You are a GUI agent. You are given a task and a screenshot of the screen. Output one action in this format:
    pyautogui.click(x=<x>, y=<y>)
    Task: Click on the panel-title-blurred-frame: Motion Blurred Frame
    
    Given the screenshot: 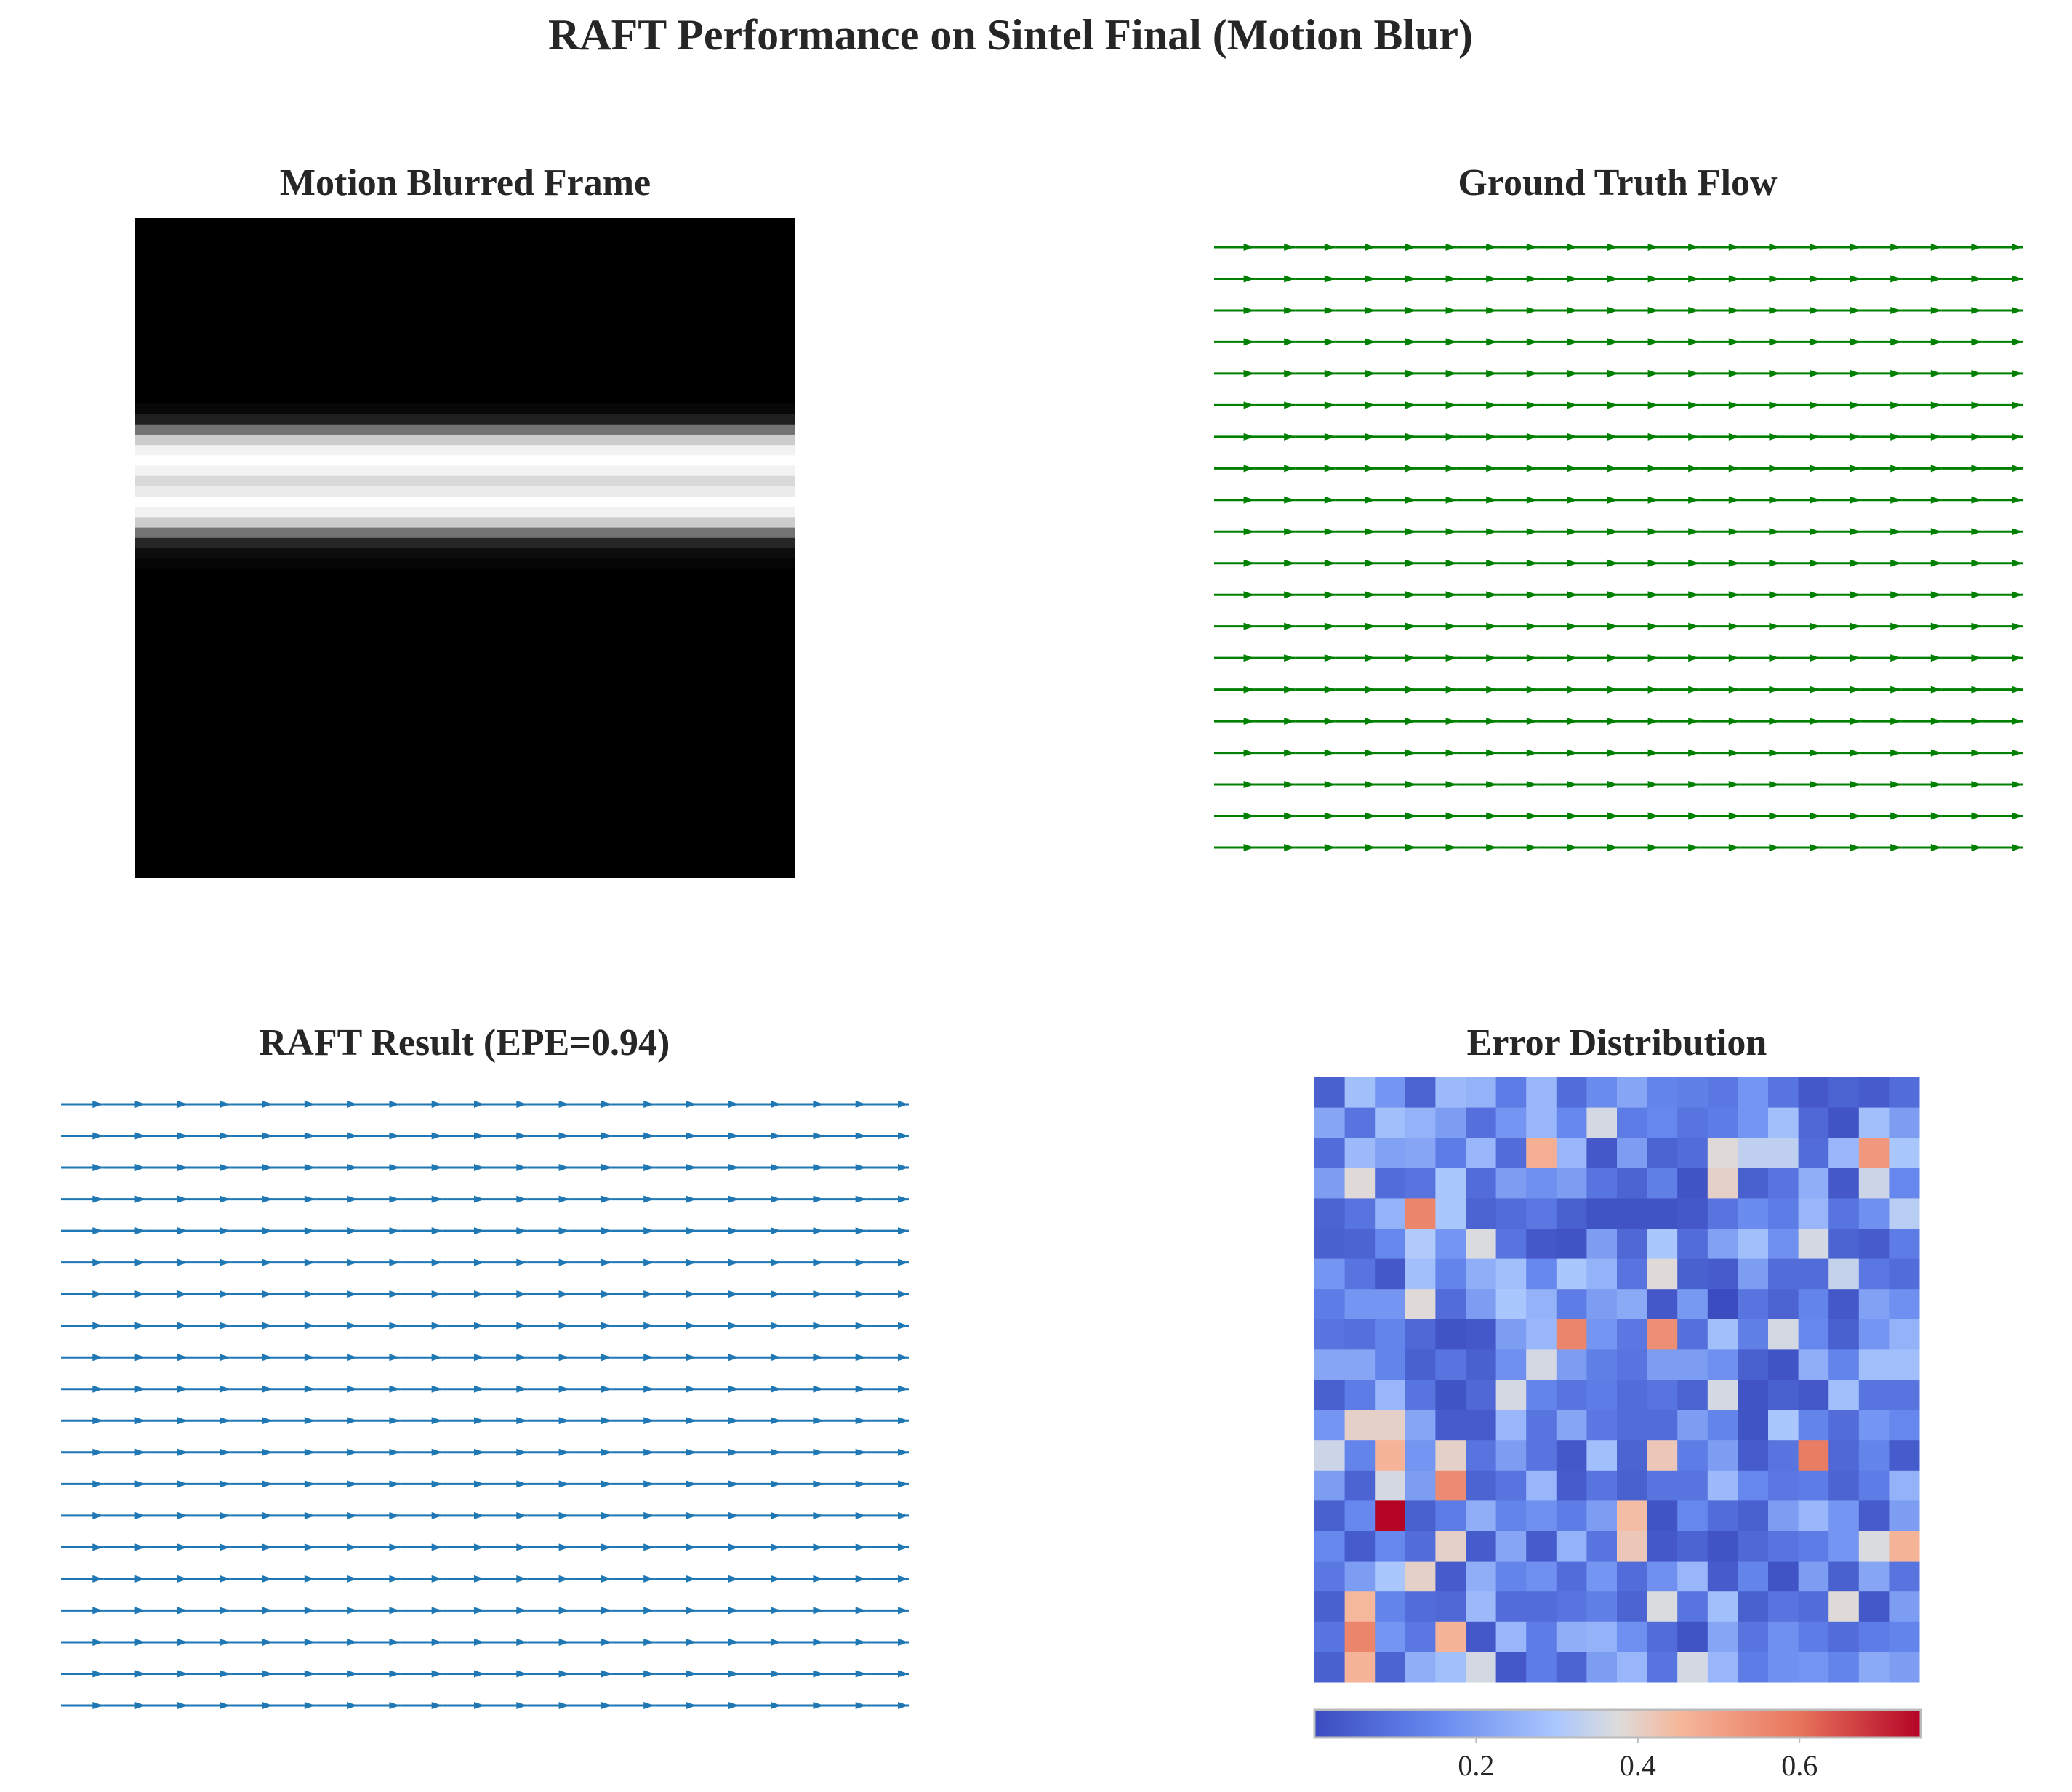 What is the action you would take?
    pyautogui.click(x=465, y=183)
    